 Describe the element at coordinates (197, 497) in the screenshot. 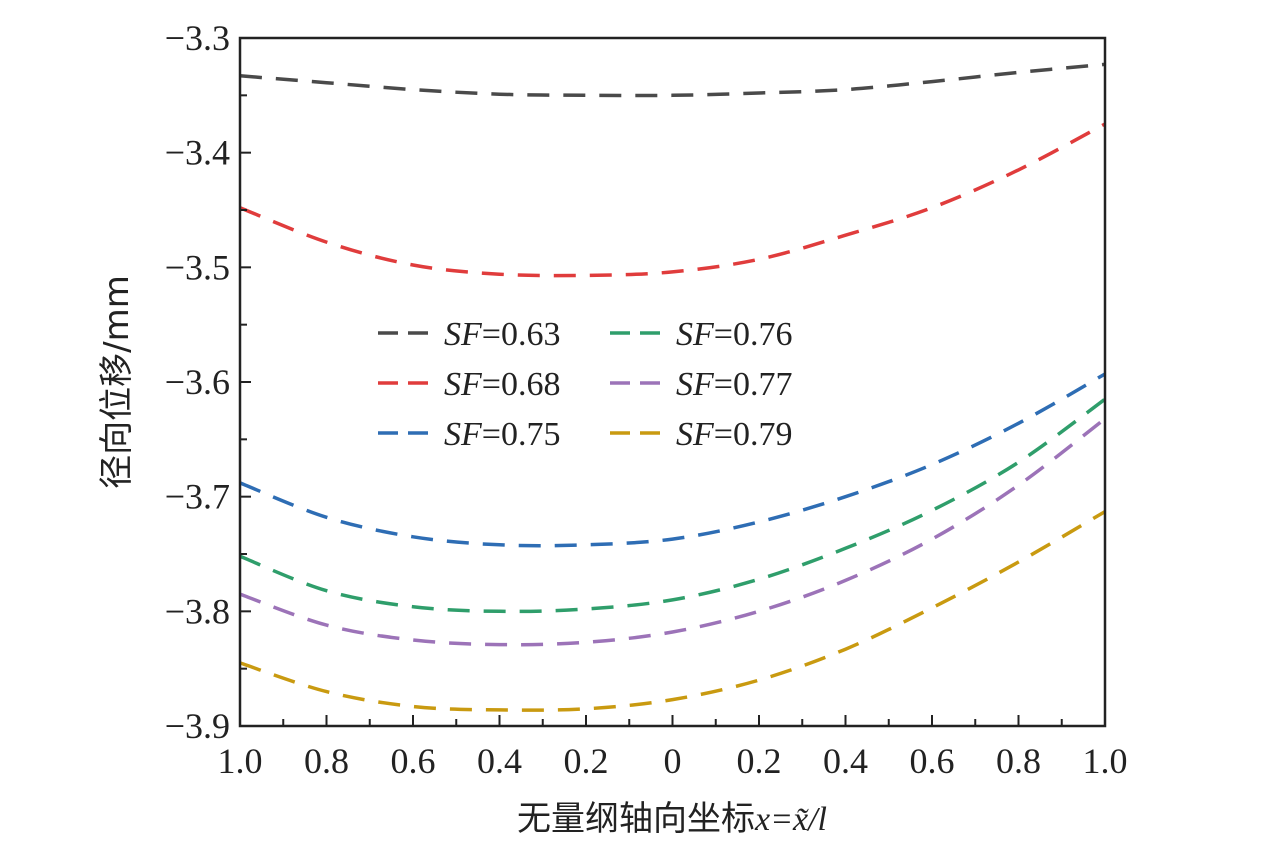

I see `y-tick-label: −3.7` at that location.